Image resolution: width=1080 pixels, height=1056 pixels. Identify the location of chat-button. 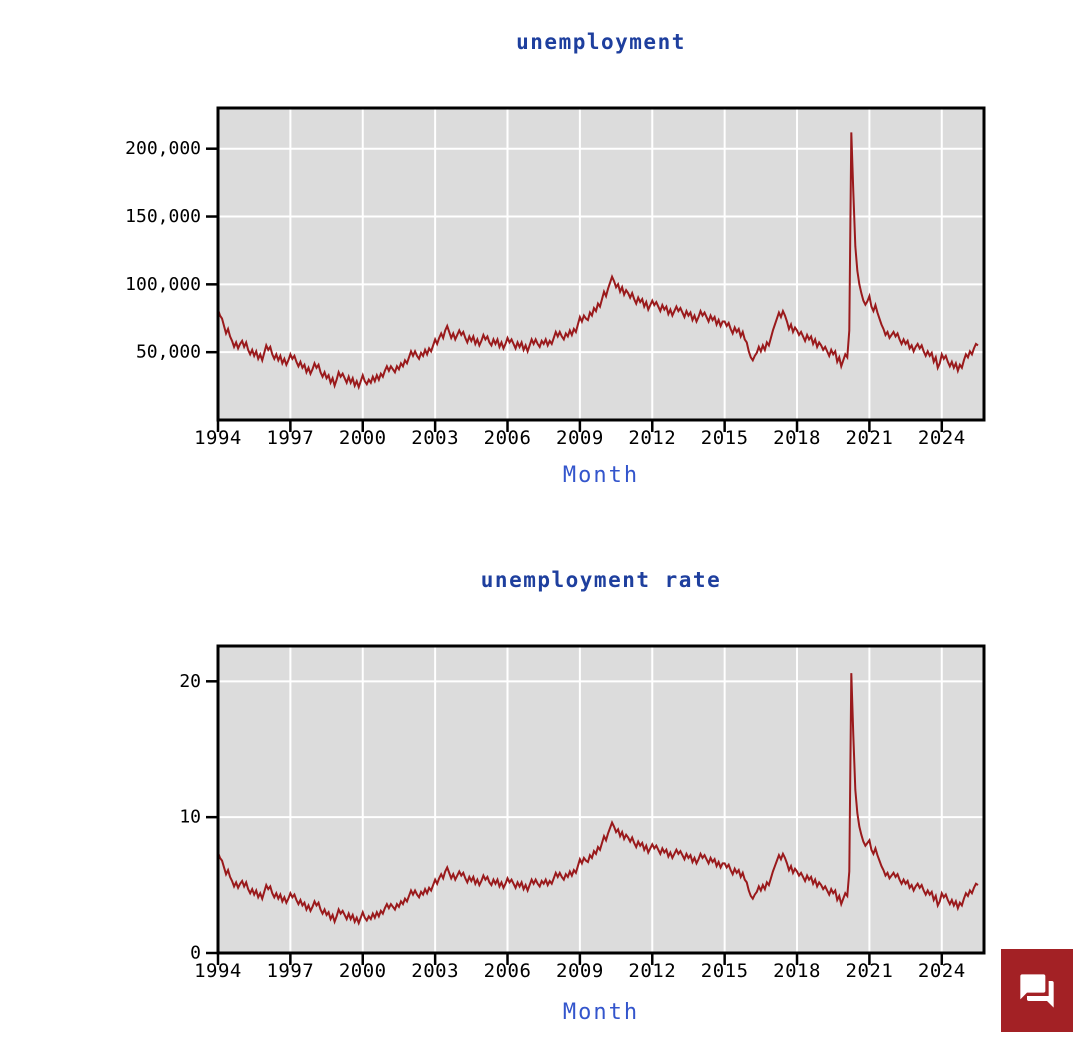
(1037, 990).